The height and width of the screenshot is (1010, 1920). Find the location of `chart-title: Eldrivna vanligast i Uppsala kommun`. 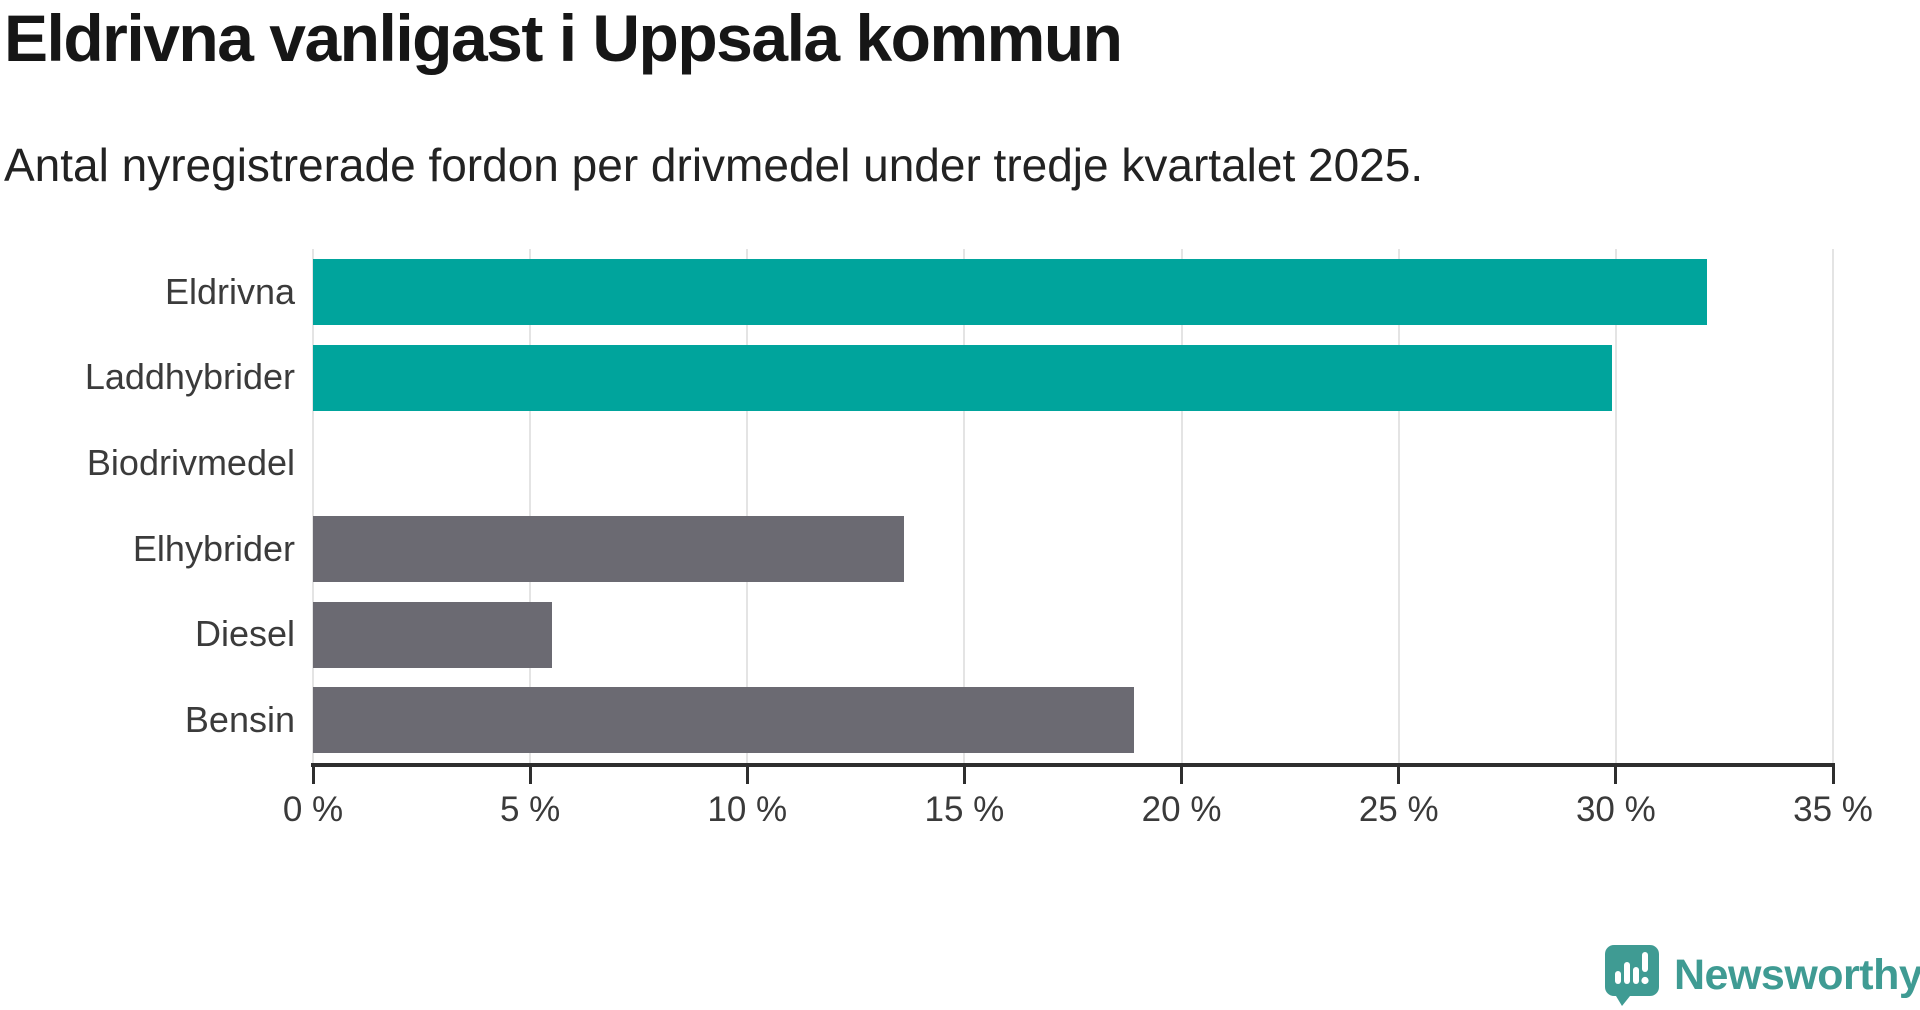

chart-title: Eldrivna vanligast i Uppsala kommun is located at coordinates (563, 38).